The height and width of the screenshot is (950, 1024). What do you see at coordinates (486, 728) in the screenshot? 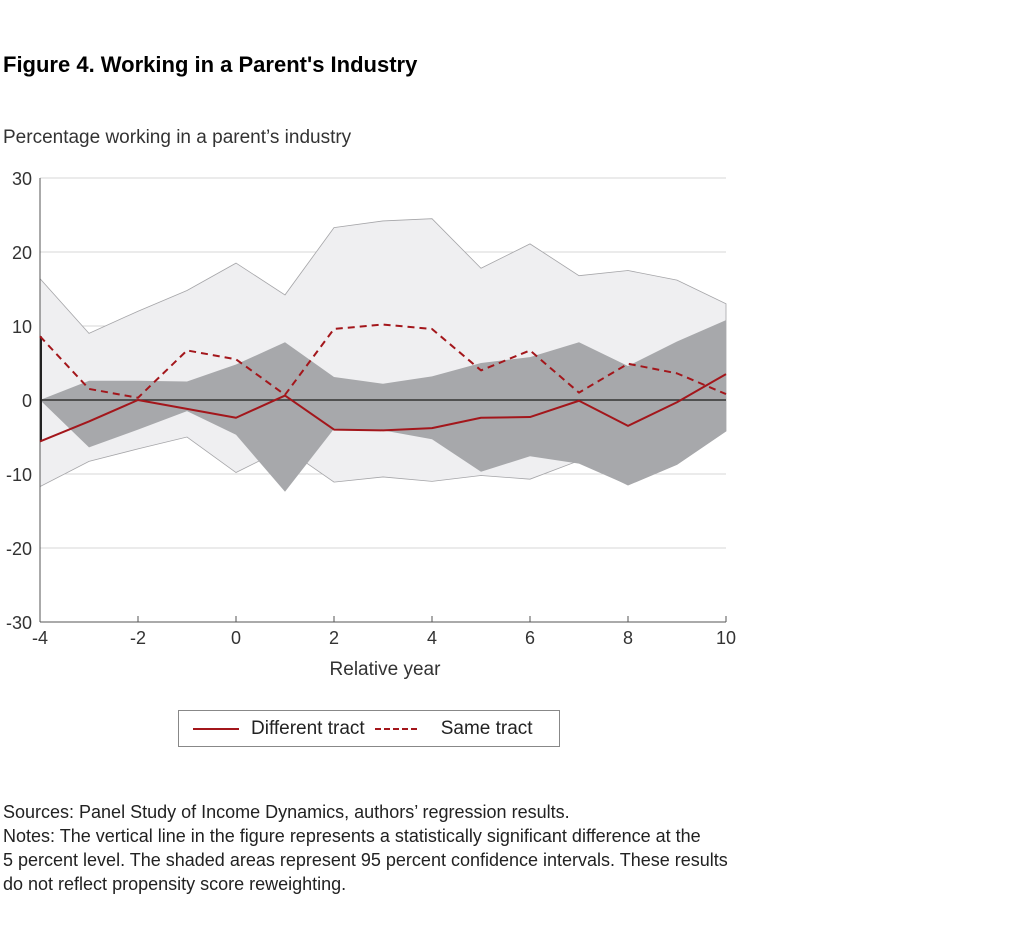
I see `legend-label-same: Same tract` at bounding box center [486, 728].